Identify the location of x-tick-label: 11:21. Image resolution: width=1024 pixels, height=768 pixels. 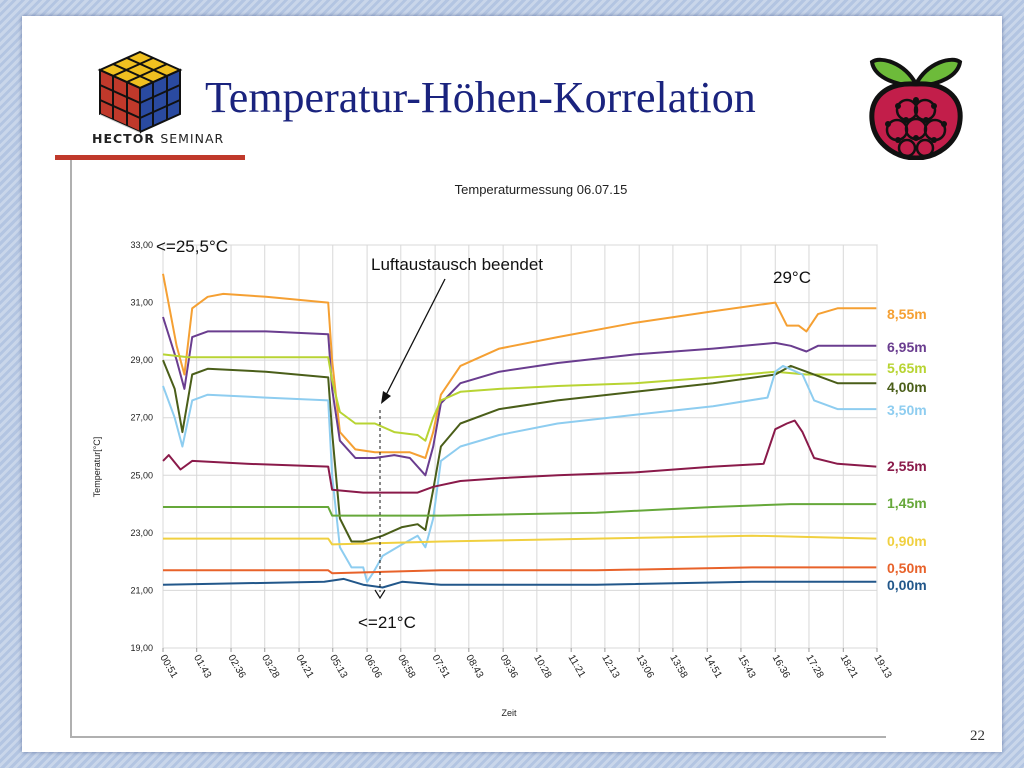
(577, 666).